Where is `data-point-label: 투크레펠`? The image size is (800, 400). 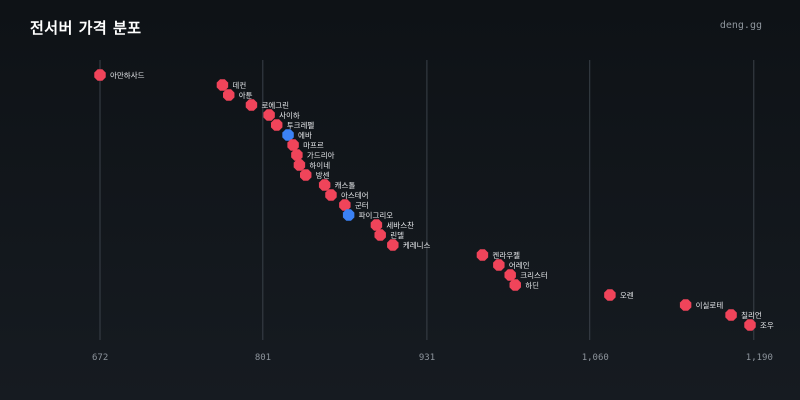
data-point-label: 투크레펠 is located at coordinates (301, 125).